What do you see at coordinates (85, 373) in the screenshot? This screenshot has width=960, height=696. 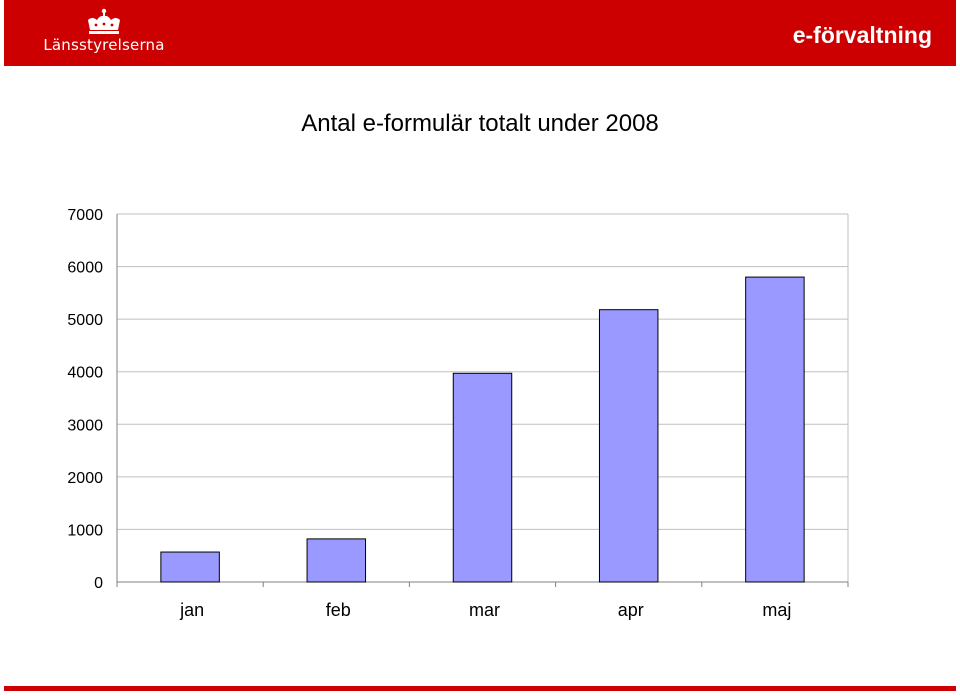 I see `y-tick-label: 4000` at bounding box center [85, 373].